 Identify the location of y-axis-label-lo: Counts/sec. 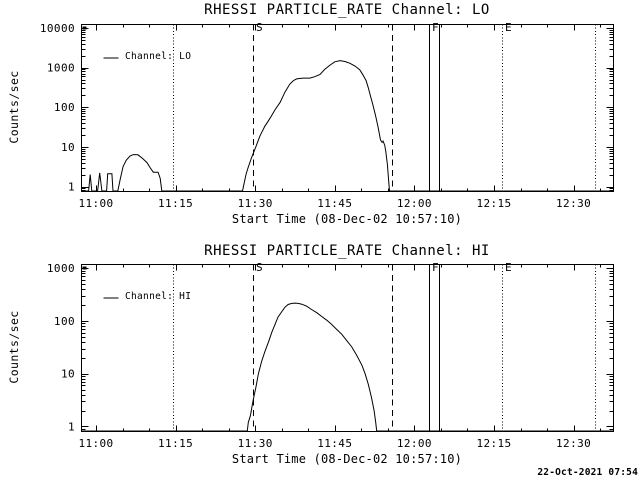
(14, 107).